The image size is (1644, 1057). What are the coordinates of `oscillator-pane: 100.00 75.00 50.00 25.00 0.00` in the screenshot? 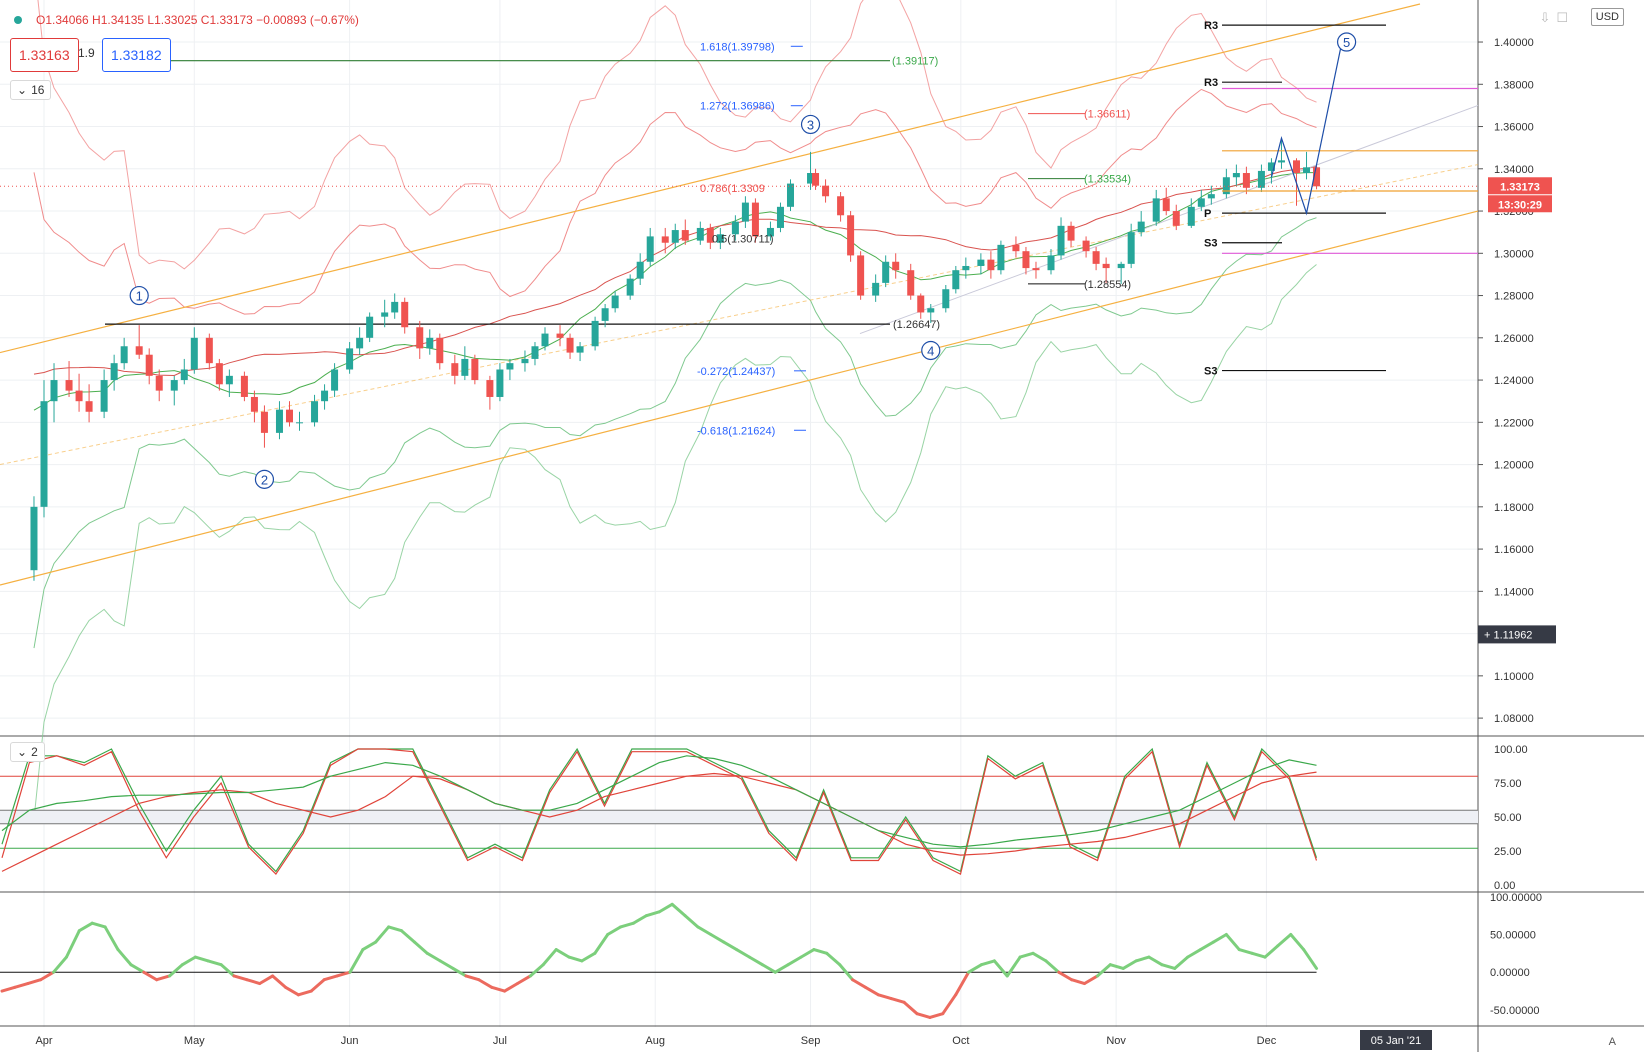 It's located at (764, 818).